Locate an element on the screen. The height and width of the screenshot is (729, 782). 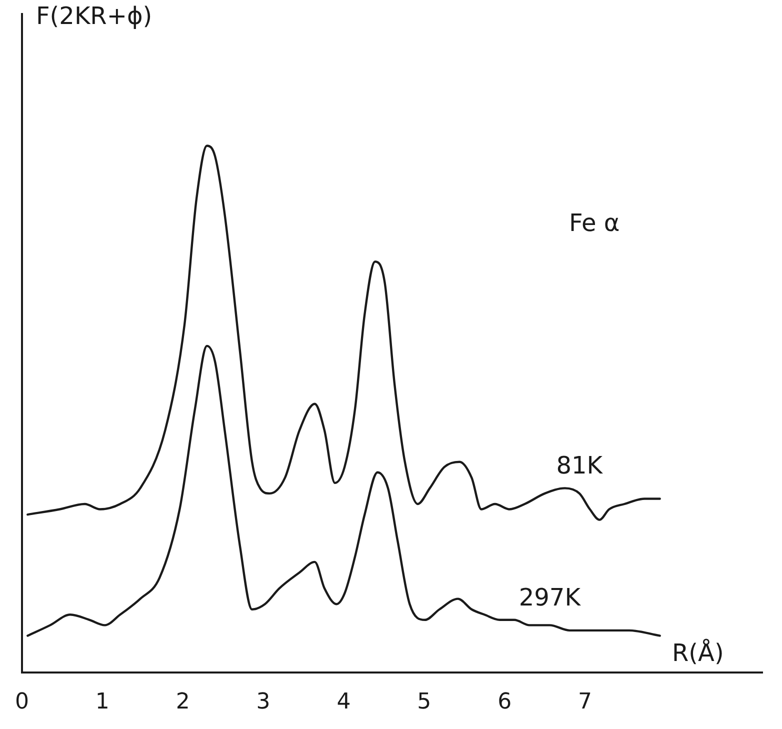
x-tick-label: 7 is located at coordinates (585, 702).